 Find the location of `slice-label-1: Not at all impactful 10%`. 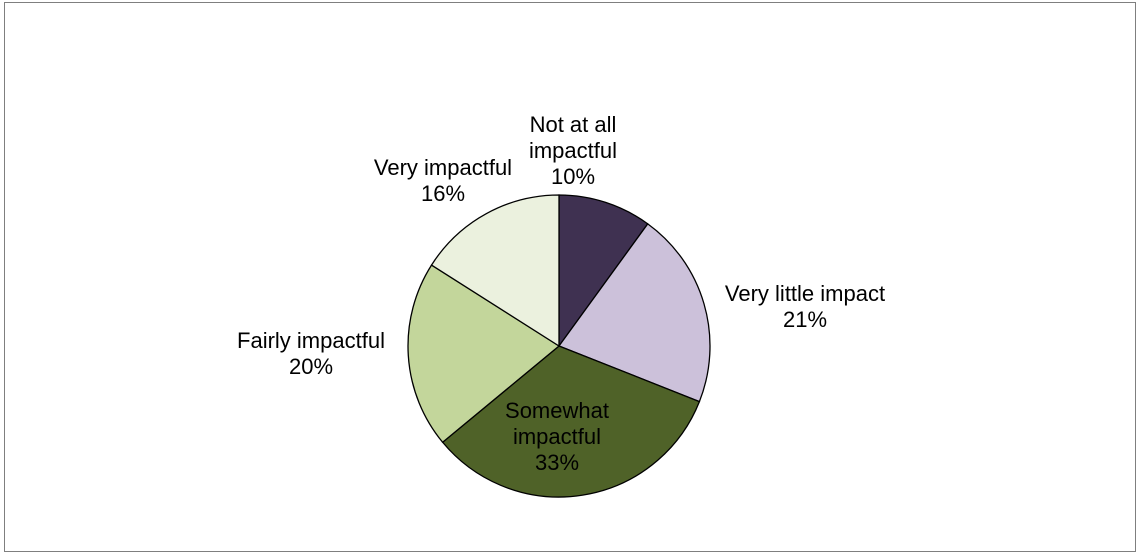

slice-label-1: Not at all impactful 10% is located at coordinates (573, 150).